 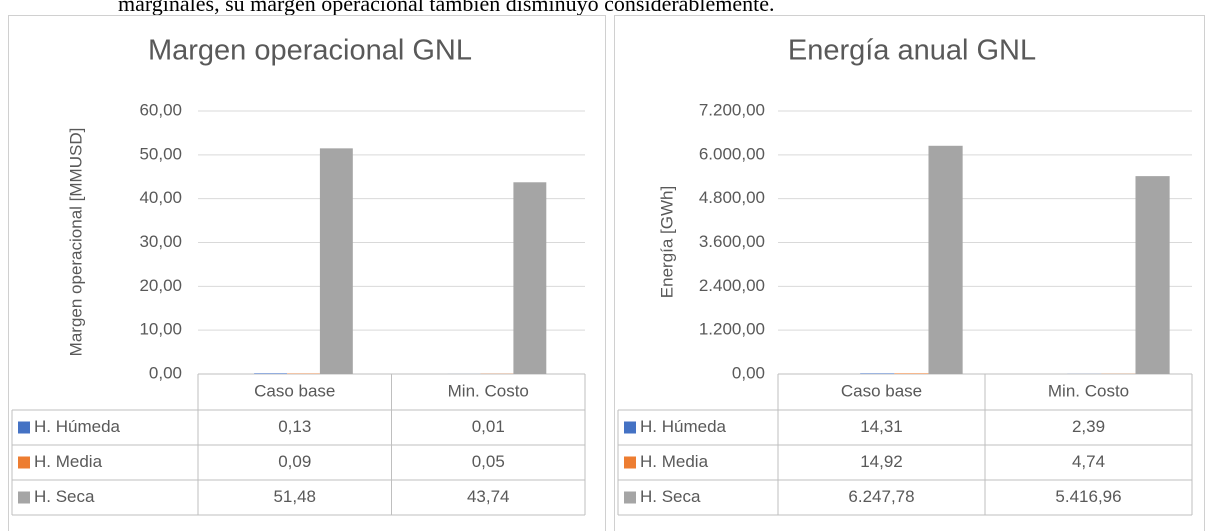 I want to click on data-table-value: 6.247,78, so click(x=881, y=496).